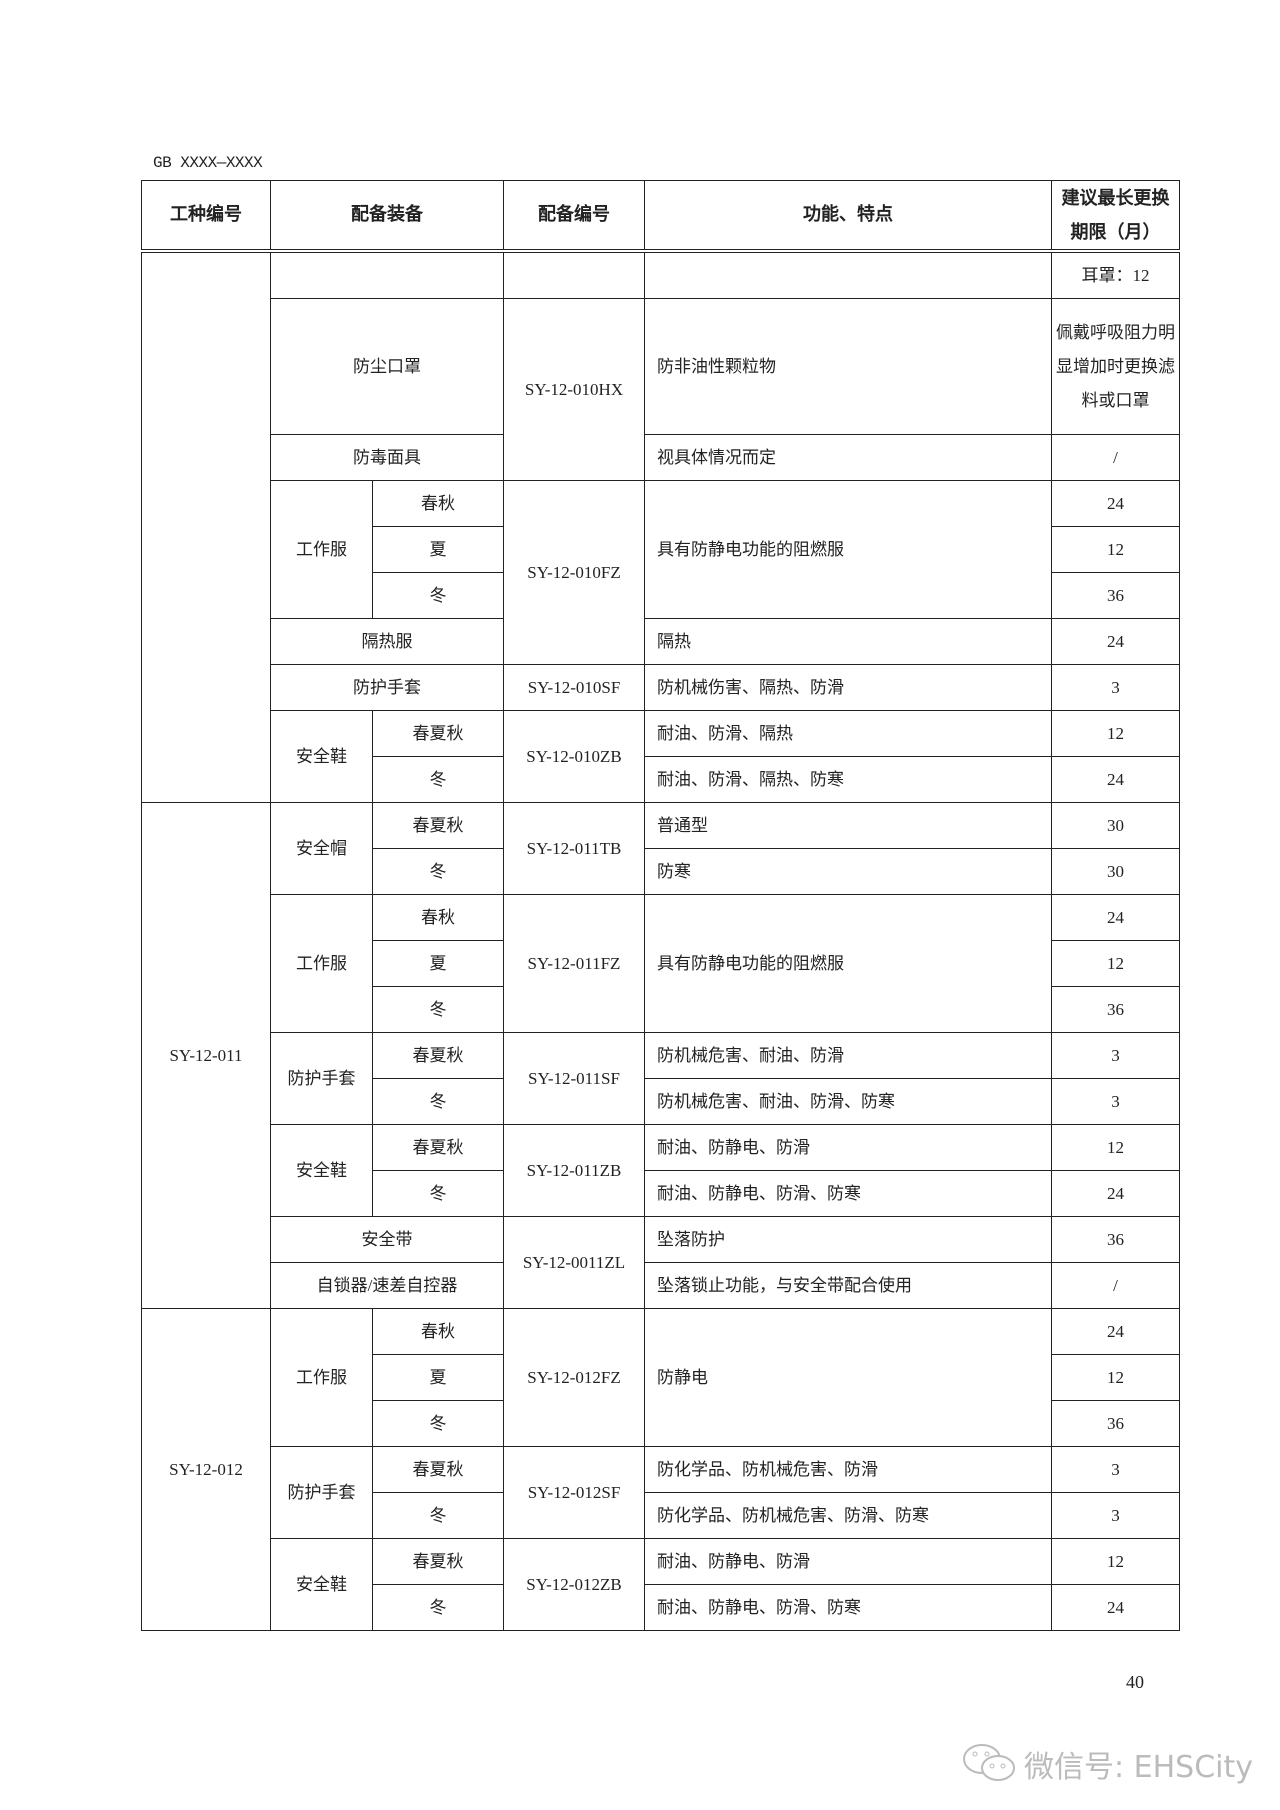 Image resolution: width=1280 pixels, height=1810 pixels. Describe the element at coordinates (574, 687) in the screenshot. I see `table-cell: SY-12-010SF` at that location.